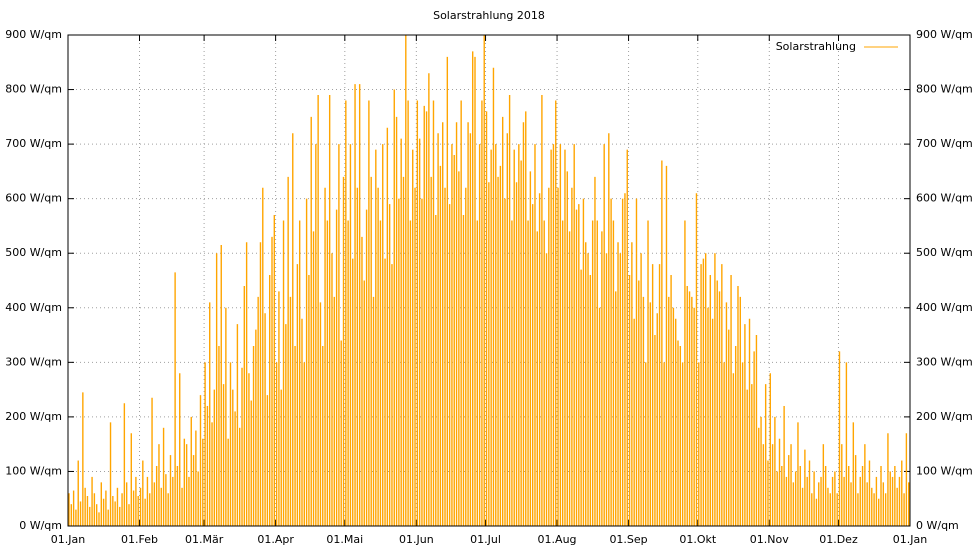 The width and height of the screenshot is (980, 550). I want to click on y-tick-label: 600 W/qm, so click(33, 198).